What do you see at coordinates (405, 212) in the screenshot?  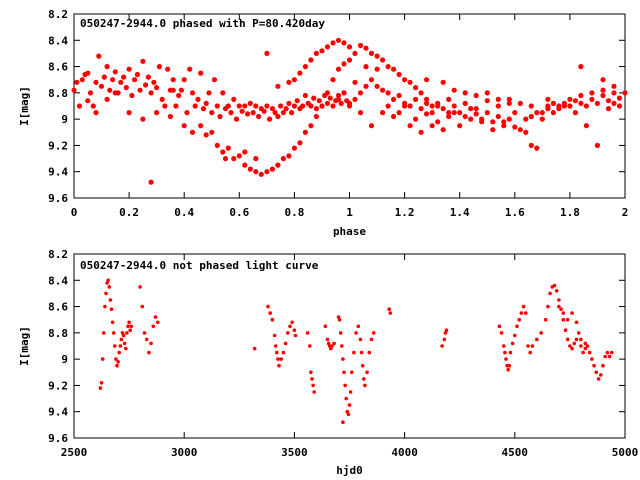 I see `x-tick-label: 1.2` at bounding box center [405, 212].